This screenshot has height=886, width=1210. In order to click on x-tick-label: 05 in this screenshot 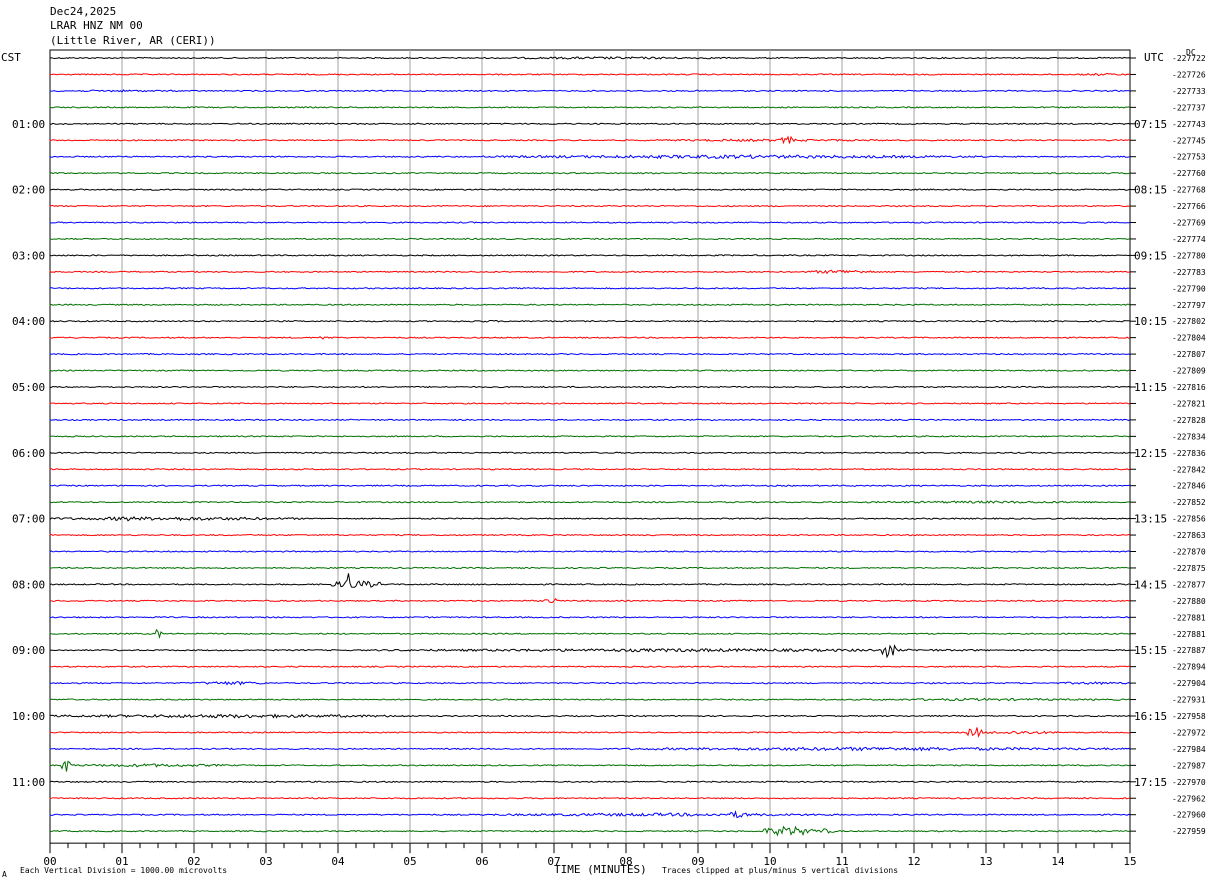, I will do `click(409, 861)`.